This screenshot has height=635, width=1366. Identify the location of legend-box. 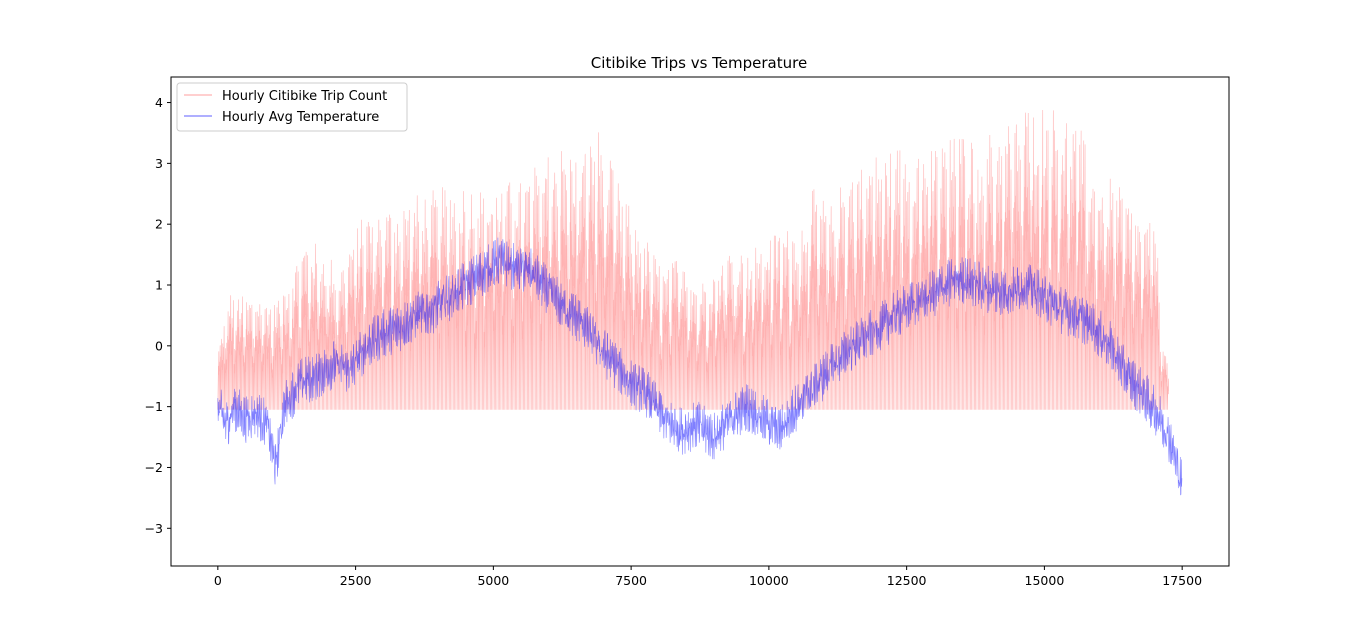
(292, 107).